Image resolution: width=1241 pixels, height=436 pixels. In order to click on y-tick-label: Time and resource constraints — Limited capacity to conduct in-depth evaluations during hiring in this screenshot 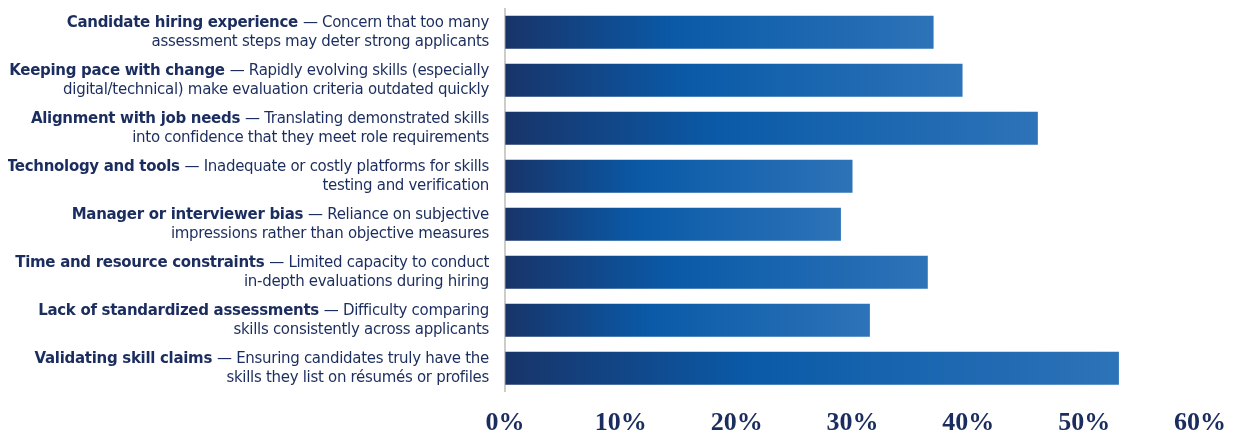, I will do `click(252, 271)`.